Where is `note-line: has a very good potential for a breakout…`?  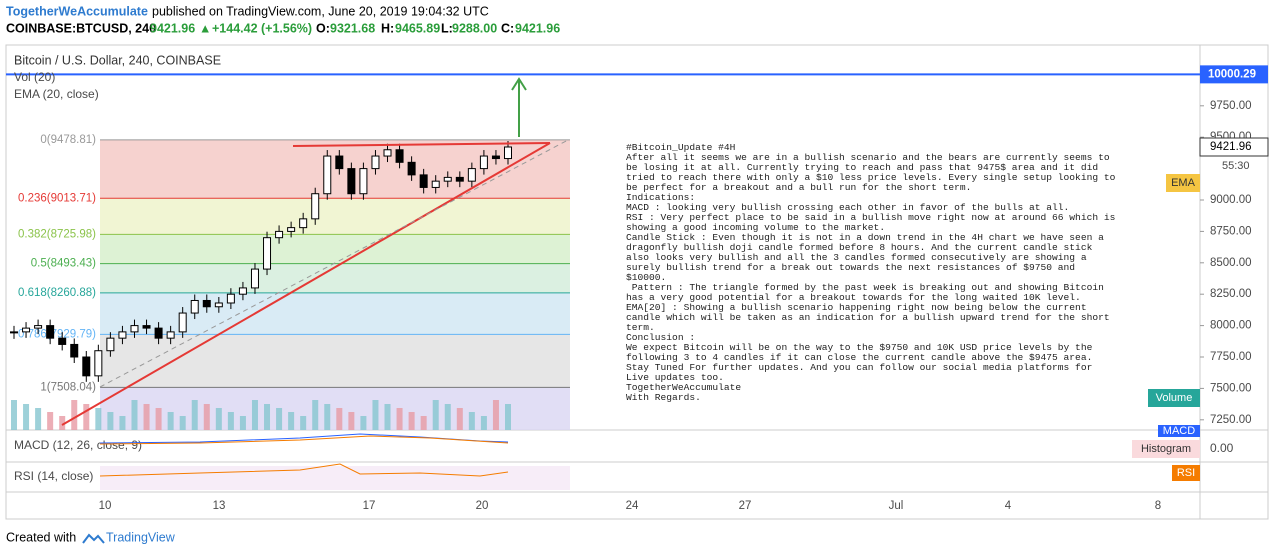
note-line: has a very good potential for a breakout… is located at coordinates (853, 297).